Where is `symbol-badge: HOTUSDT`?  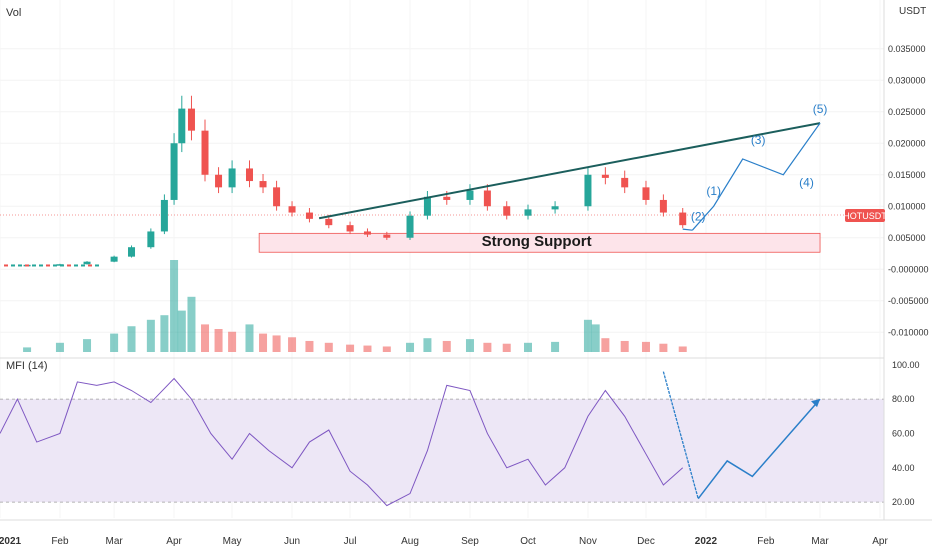 symbol-badge: HOTUSDT is located at coordinates (865, 215).